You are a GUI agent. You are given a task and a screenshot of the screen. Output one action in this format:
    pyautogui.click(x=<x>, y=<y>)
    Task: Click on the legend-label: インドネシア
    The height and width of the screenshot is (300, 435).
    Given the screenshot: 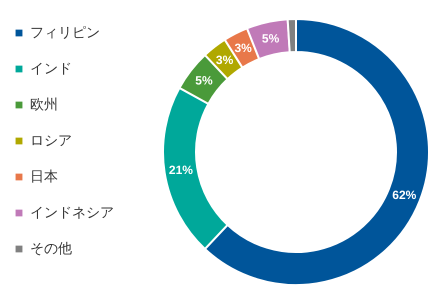 What is the action you would take?
    pyautogui.click(x=72, y=213)
    